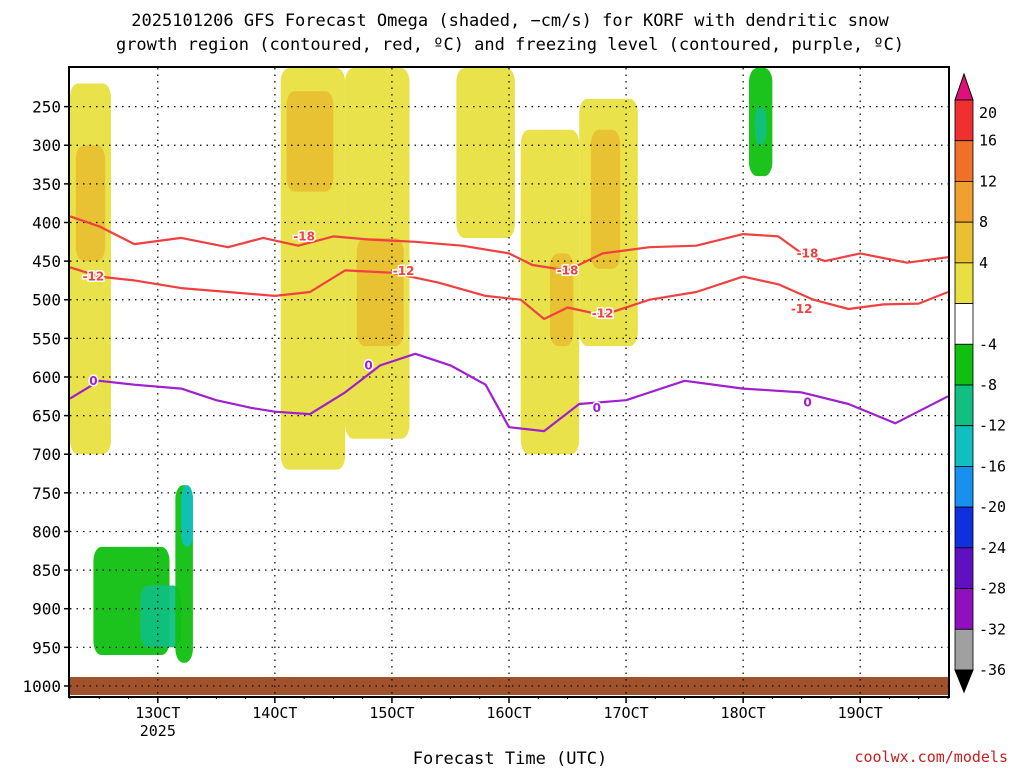 This screenshot has width=1024, height=768. Describe the element at coordinates (41, 686) in the screenshot. I see `y-tick-label: 1000` at that location.